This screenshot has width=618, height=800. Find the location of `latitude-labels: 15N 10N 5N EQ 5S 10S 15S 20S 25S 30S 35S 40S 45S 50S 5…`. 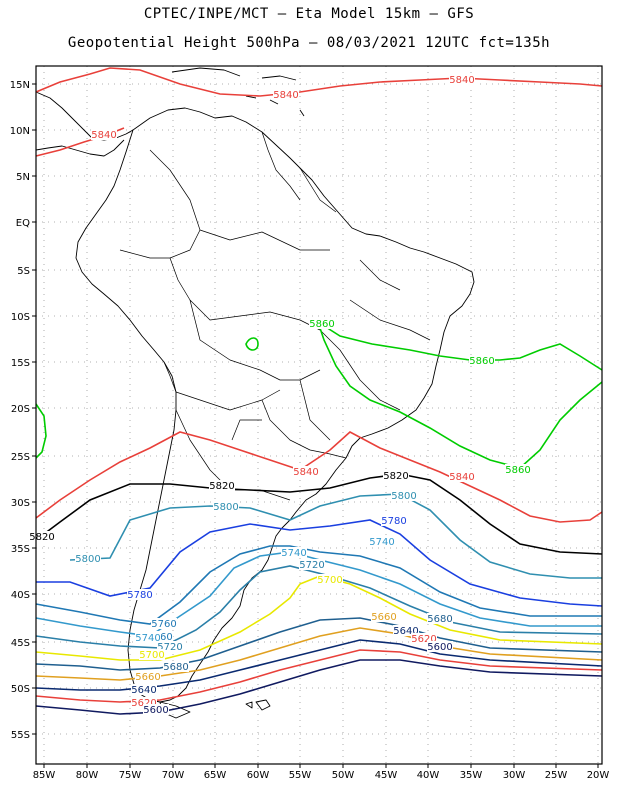

latitude-labels: 15N 10N 5N EQ 5S 10S 15S 20S 25S 30S 35S 40S 45S 50S 5… is located at coordinates (23, 410).